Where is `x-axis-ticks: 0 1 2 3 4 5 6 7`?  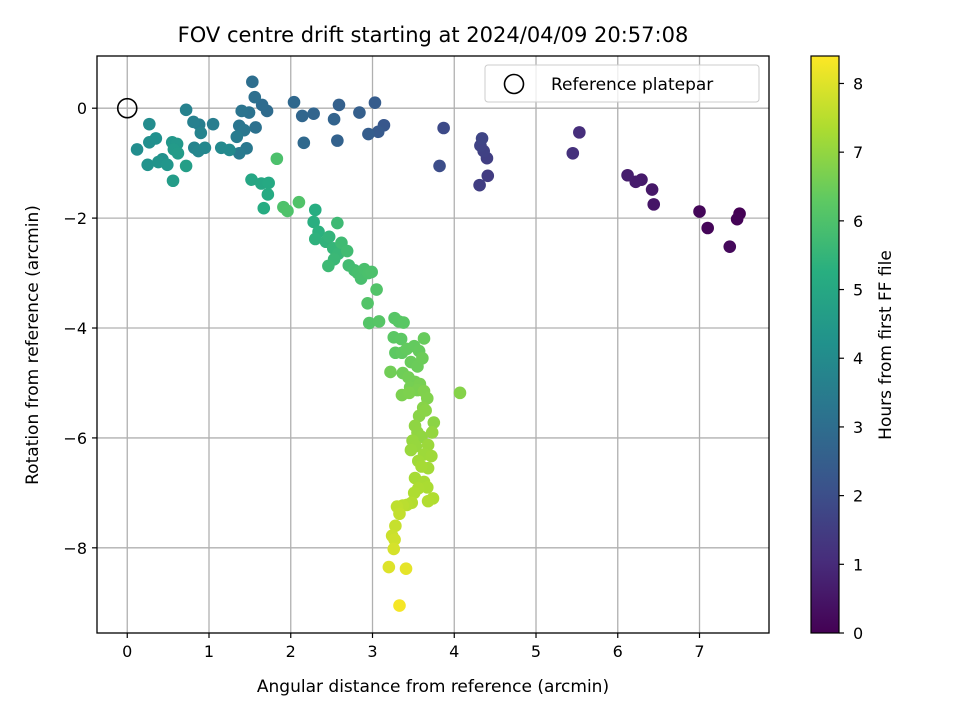 x-axis-ticks: 0 1 2 3 4 5 6 7 is located at coordinates (413, 647).